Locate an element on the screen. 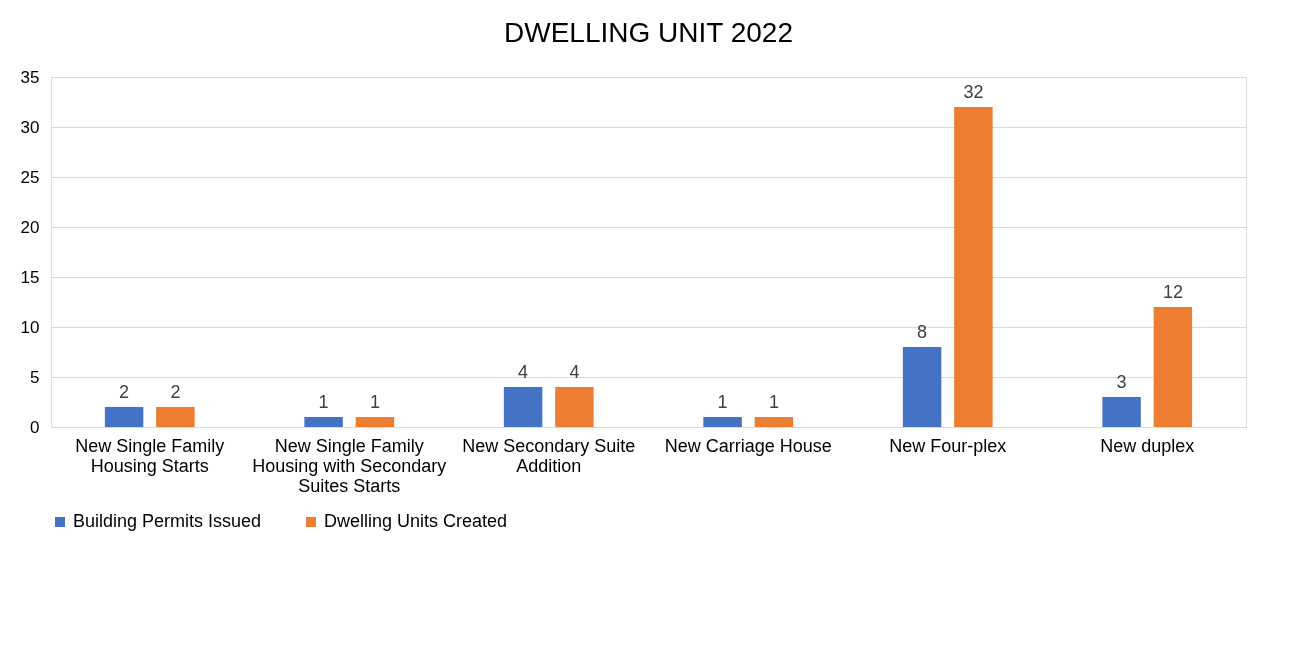  y-tick-label: 0 is located at coordinates (35, 427).